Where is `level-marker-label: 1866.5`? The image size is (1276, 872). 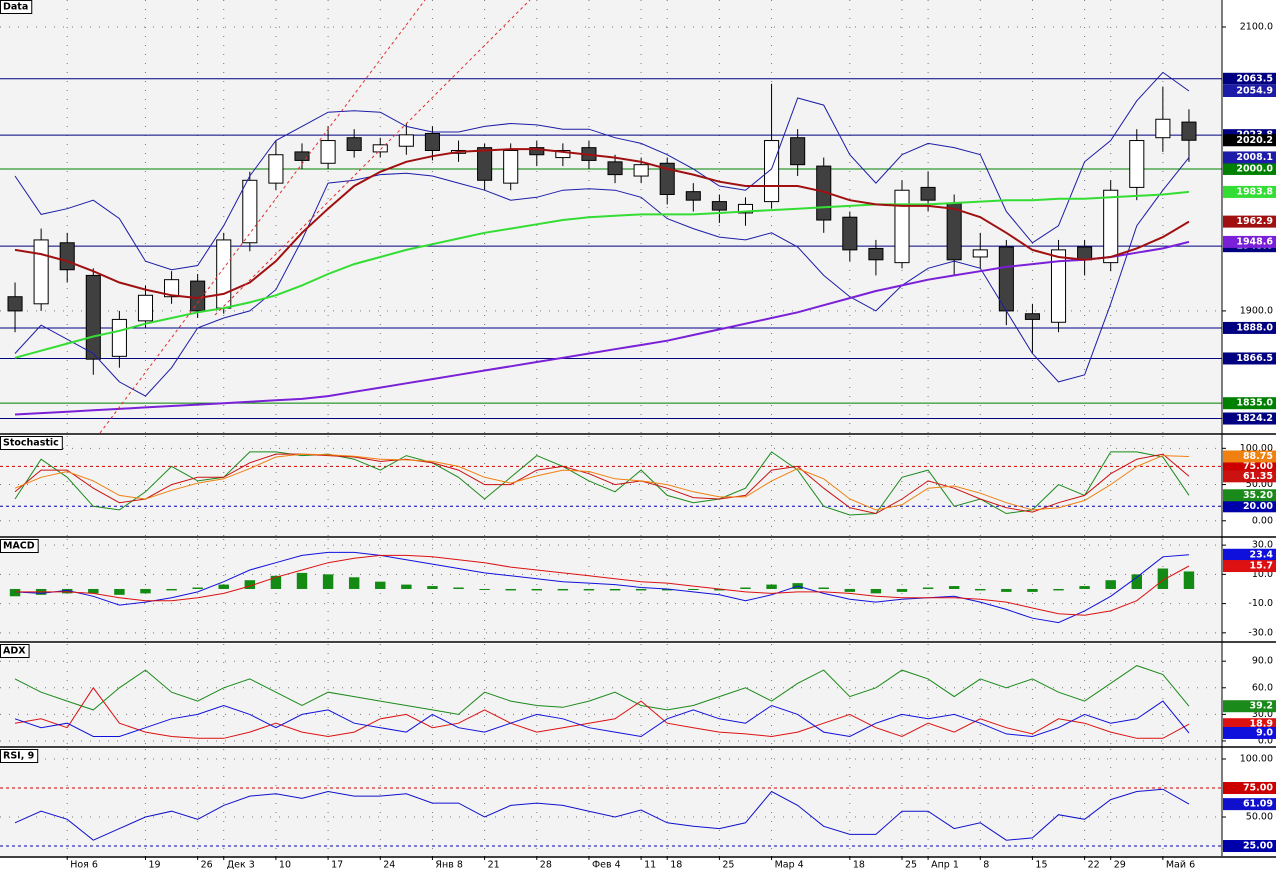 level-marker-label: 1866.5 is located at coordinates (1254, 358).